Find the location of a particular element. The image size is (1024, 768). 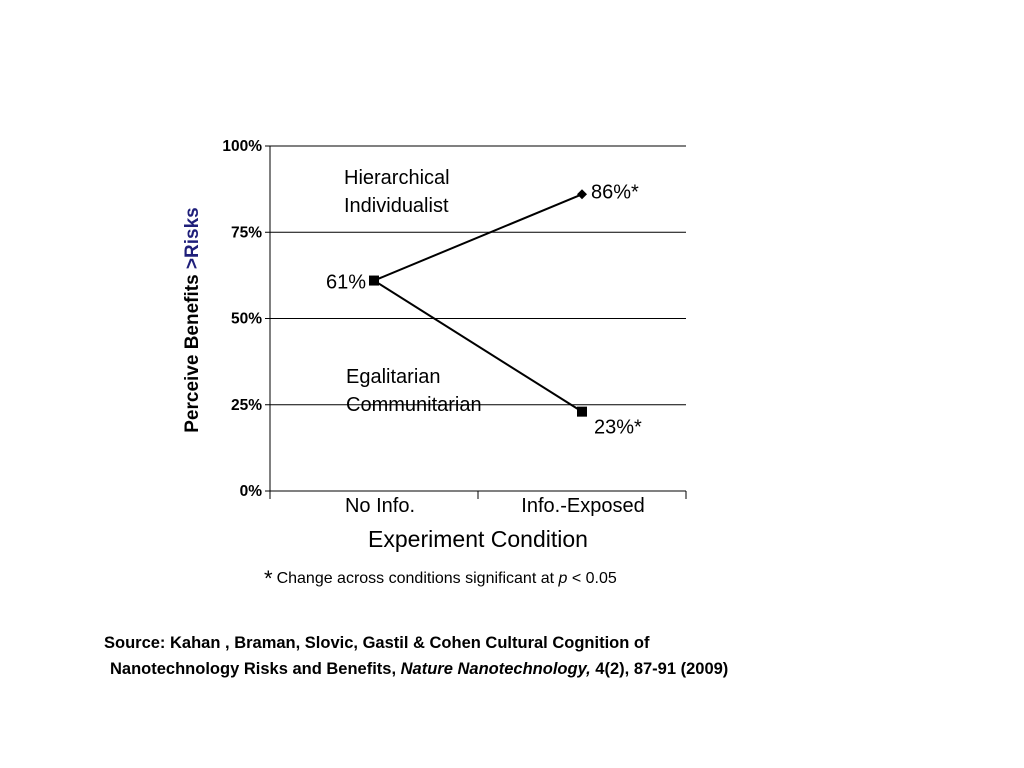

x-axis-label: Experiment Condition is located at coordinates (478, 539).